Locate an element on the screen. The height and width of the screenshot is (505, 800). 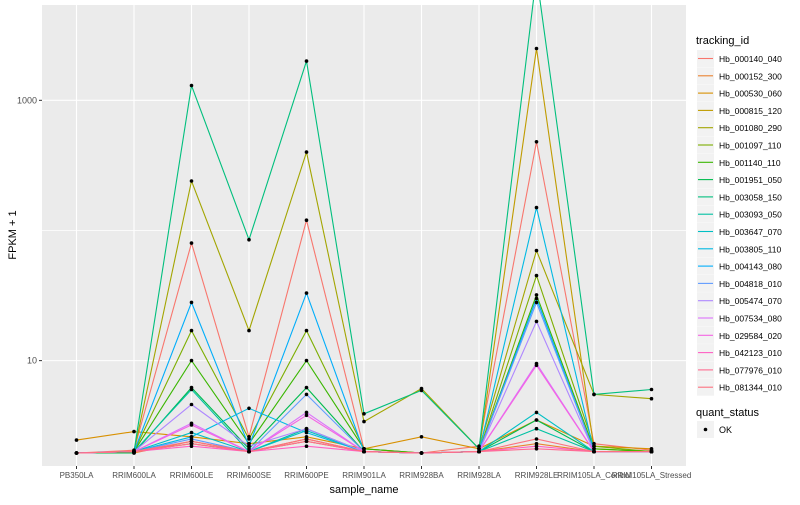
legend-label: Hb_003647_070 is located at coordinates (750, 232).